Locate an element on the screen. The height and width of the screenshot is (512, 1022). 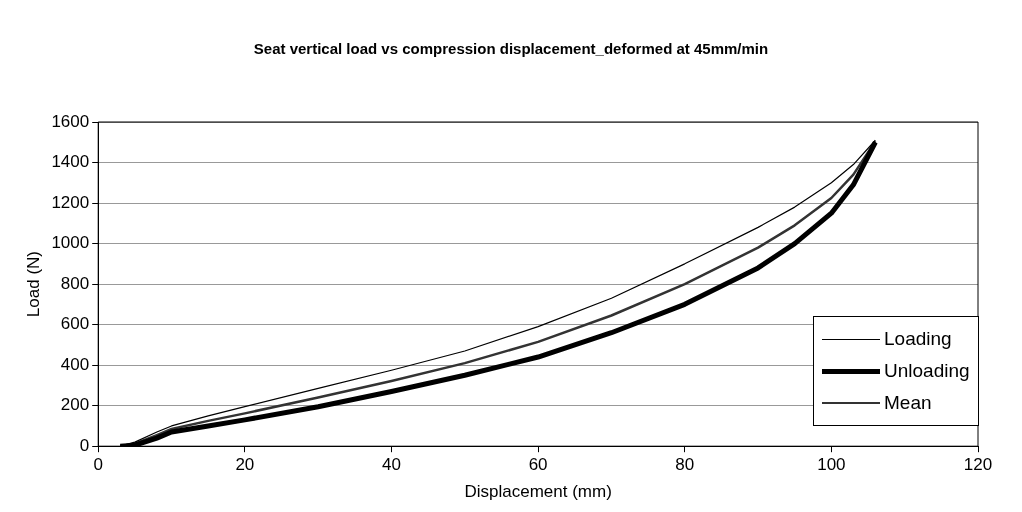
y-axis-title: Load (N) is located at coordinates (33, 284).